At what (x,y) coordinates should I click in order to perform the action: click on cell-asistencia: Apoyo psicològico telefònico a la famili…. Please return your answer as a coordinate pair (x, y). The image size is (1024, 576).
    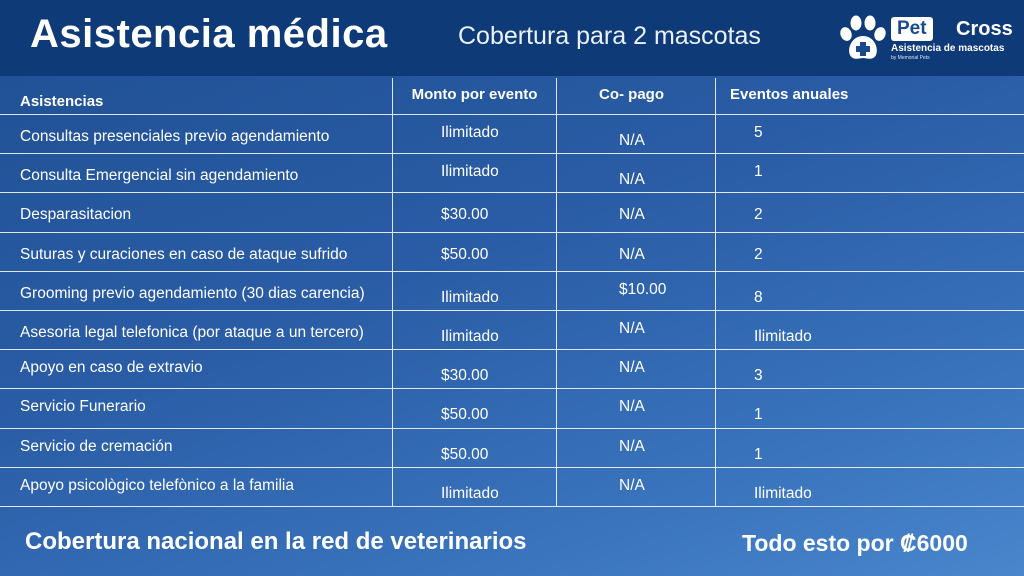
    Looking at the image, I should click on (157, 485).